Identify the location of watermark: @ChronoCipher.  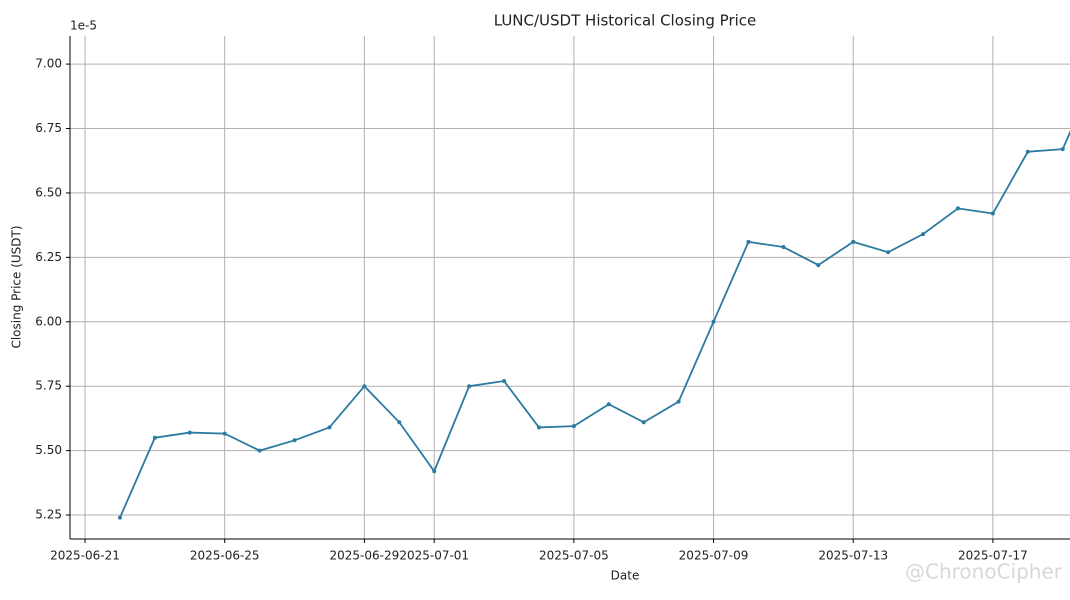
(984, 572).